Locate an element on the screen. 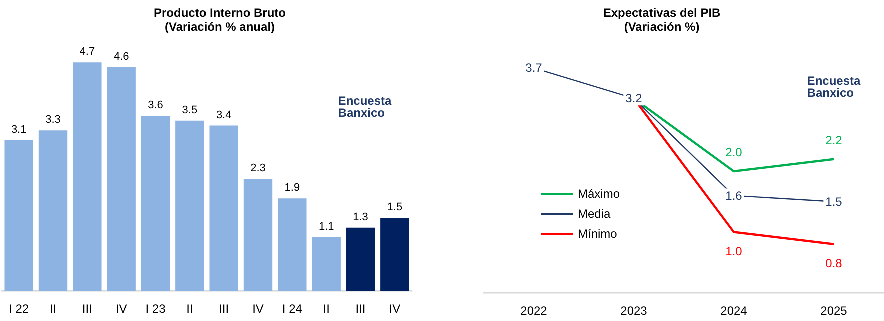  legend-label: Mínimo is located at coordinates (598, 234).